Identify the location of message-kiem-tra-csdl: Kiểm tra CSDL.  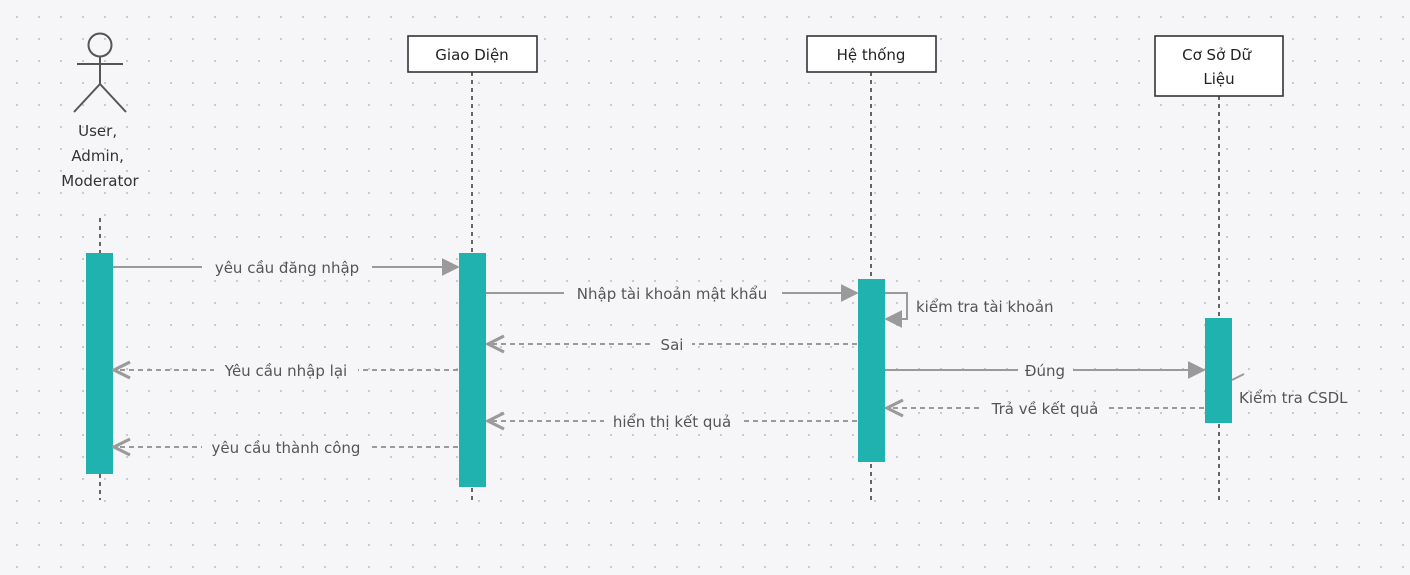
(1289, 390).